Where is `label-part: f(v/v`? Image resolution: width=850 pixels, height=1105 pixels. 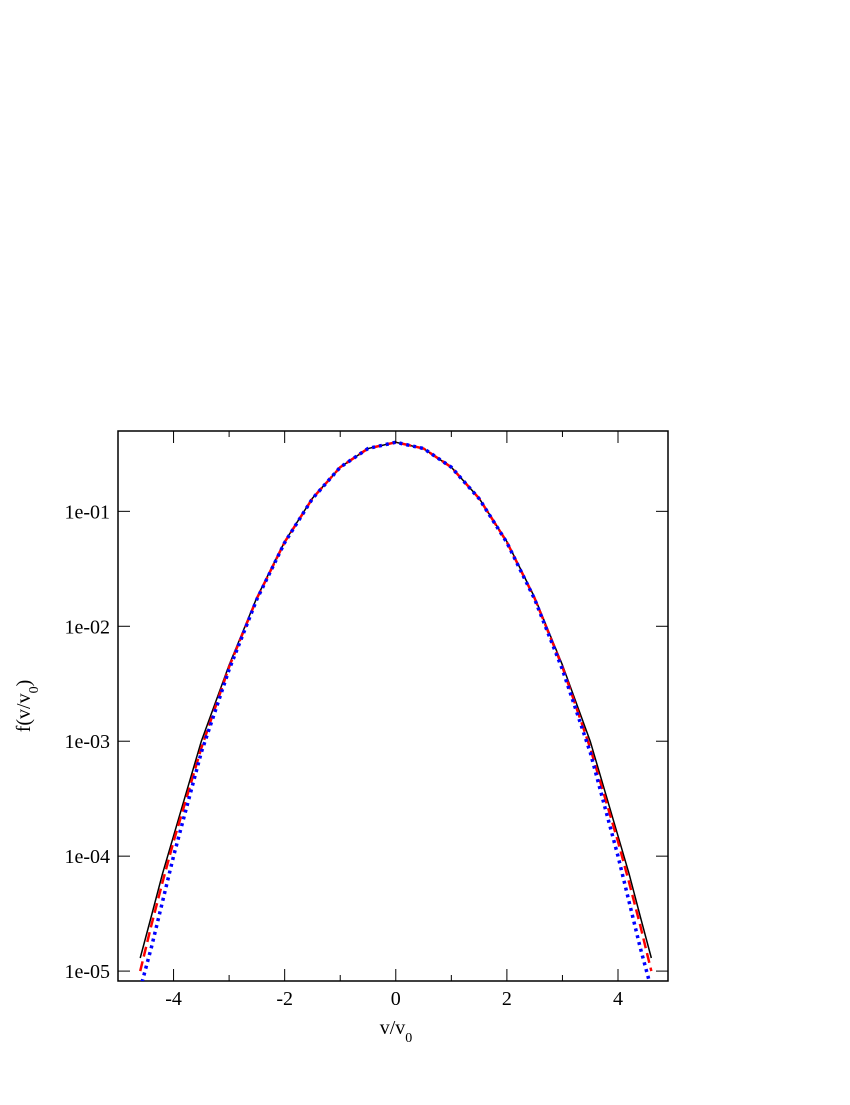
label-part: f(v/v is located at coordinates (24, 712).